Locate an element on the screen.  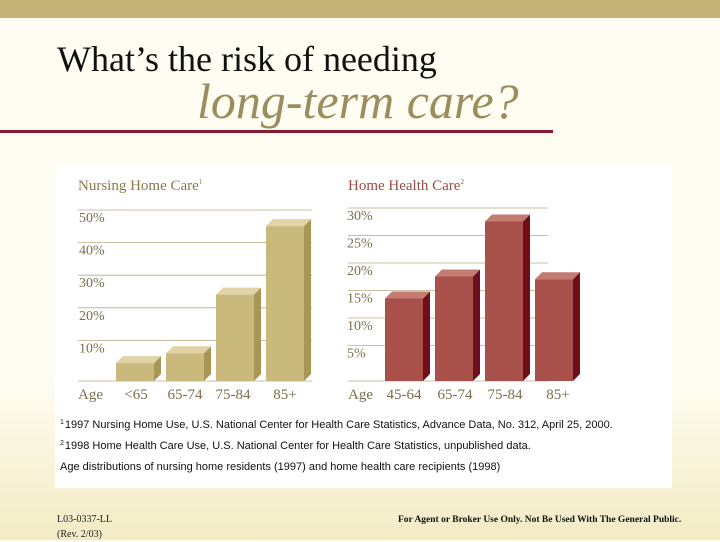
home-xlabel: Age is located at coordinates (360, 395).